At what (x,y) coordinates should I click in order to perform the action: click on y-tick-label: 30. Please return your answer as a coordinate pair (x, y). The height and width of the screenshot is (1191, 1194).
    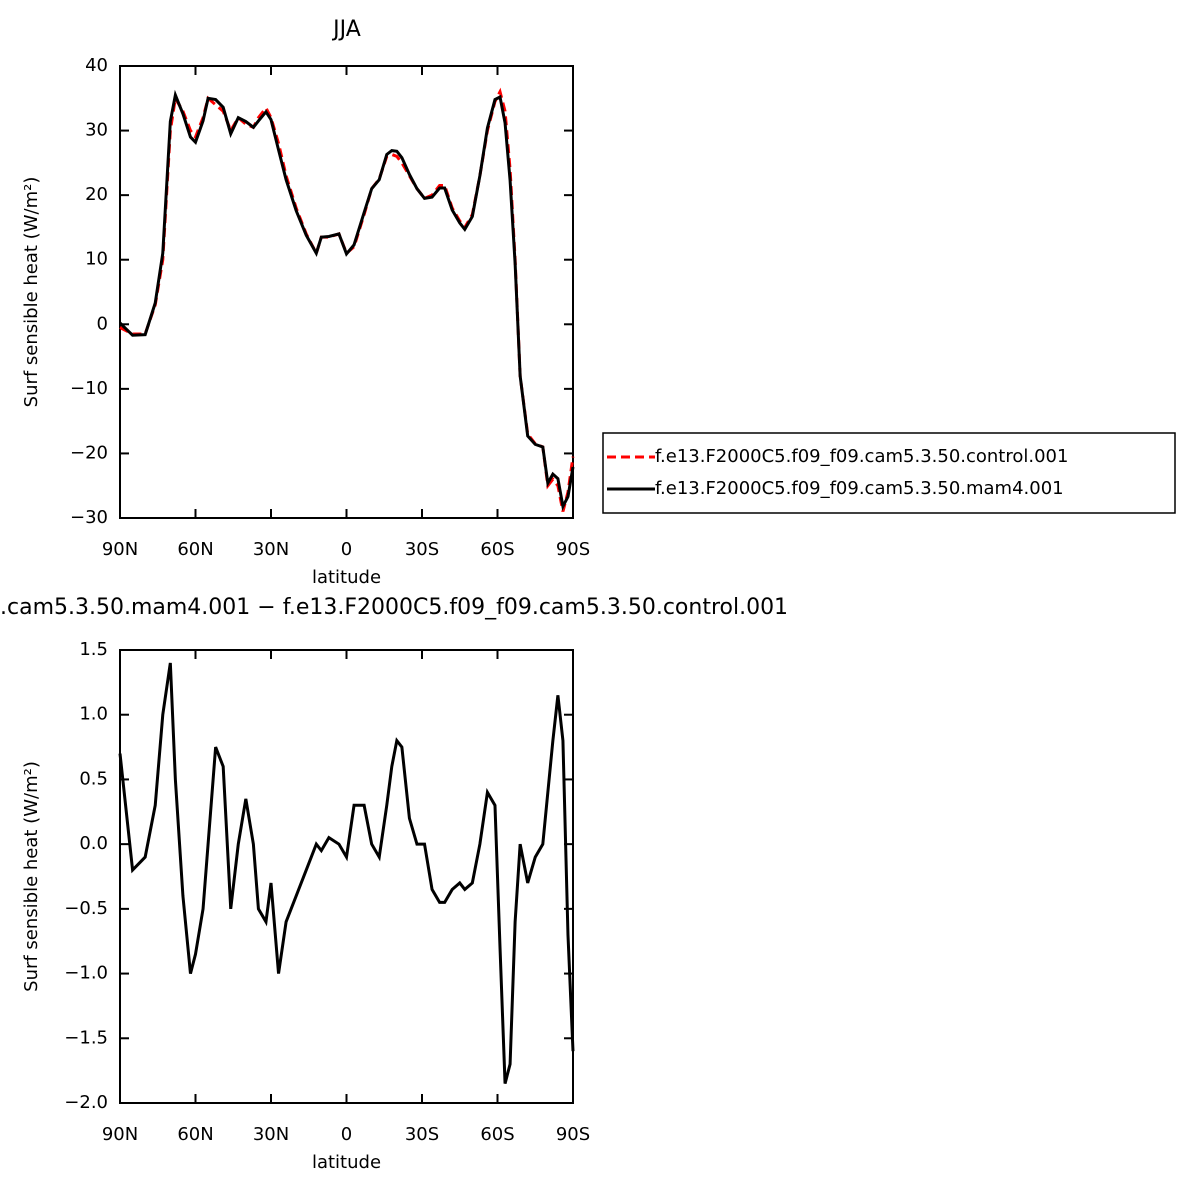
    Looking at the image, I should click on (96, 130).